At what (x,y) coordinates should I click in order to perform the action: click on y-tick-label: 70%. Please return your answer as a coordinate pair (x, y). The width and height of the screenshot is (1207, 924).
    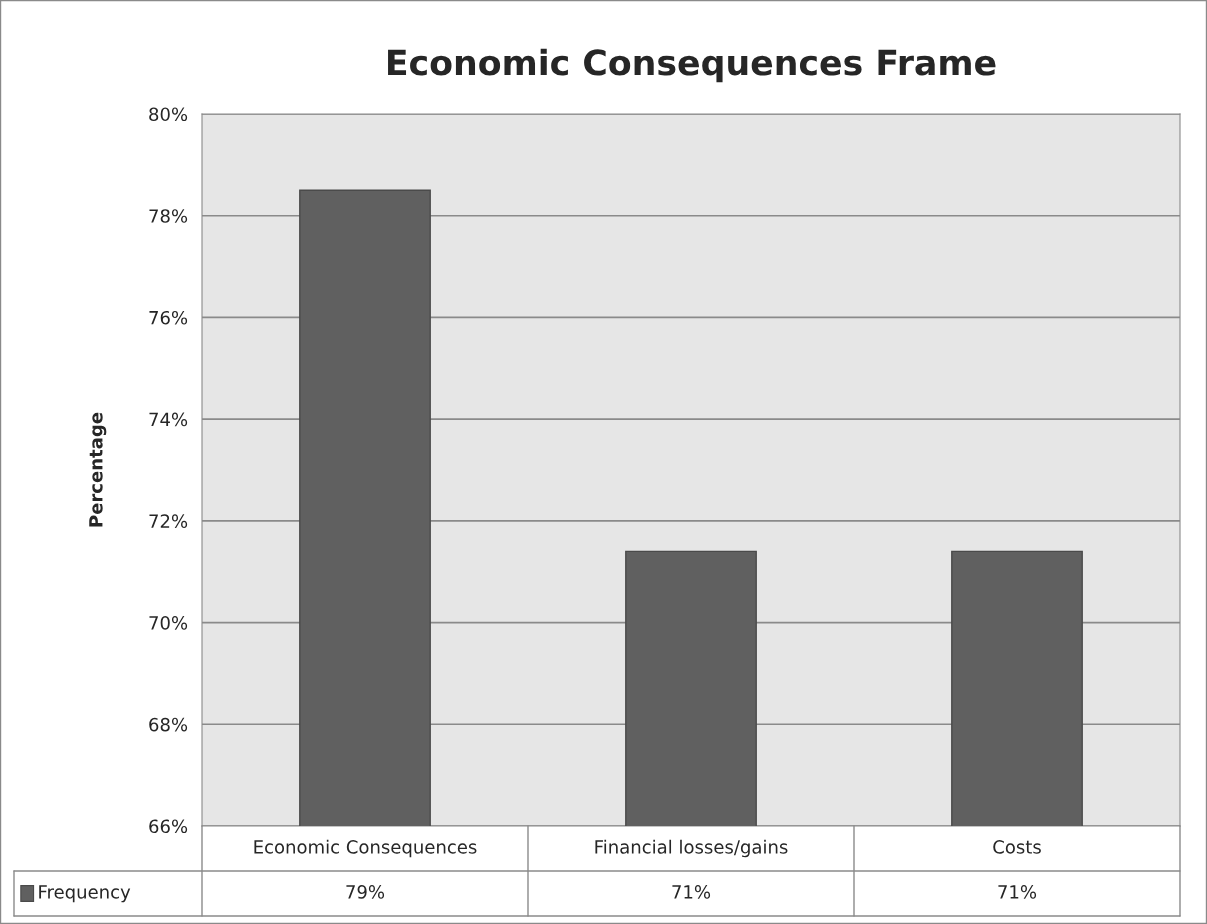
    Looking at the image, I should click on (168, 623).